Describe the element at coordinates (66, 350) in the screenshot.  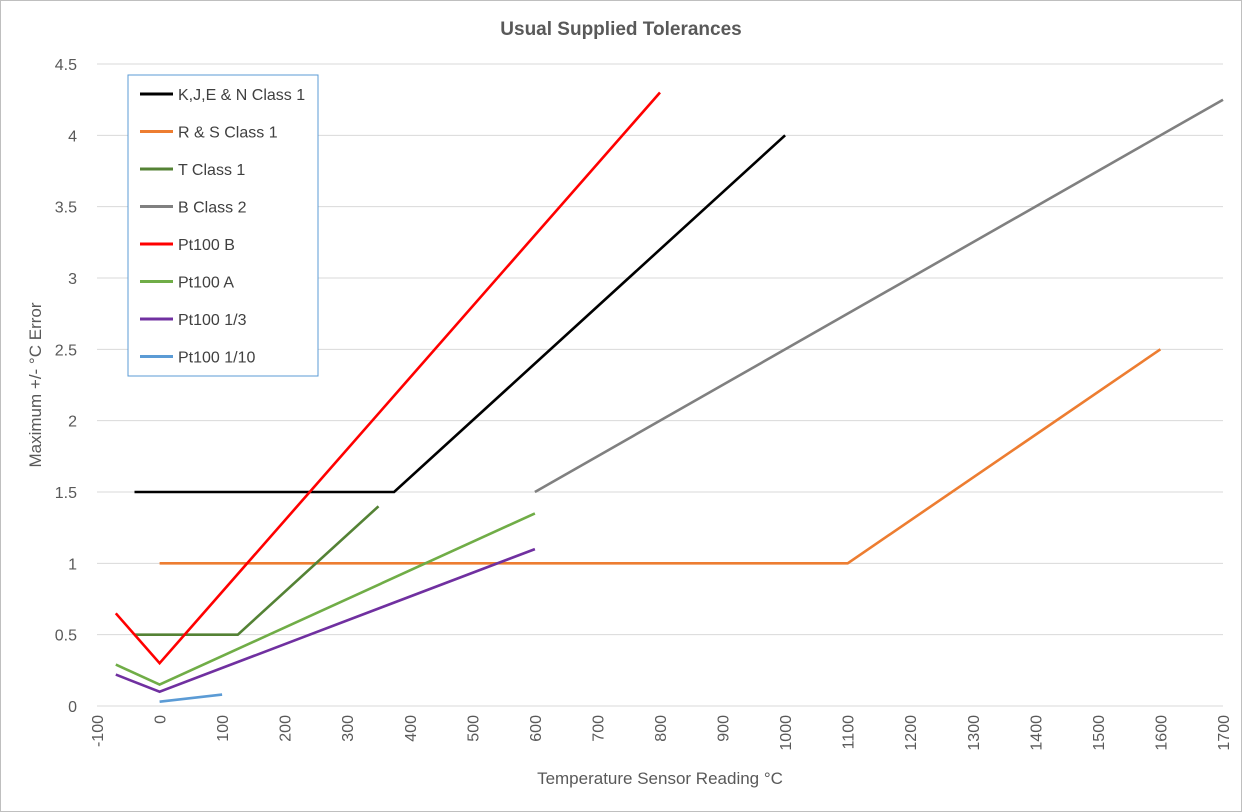
I see `y-tick-label: 2.5` at that location.